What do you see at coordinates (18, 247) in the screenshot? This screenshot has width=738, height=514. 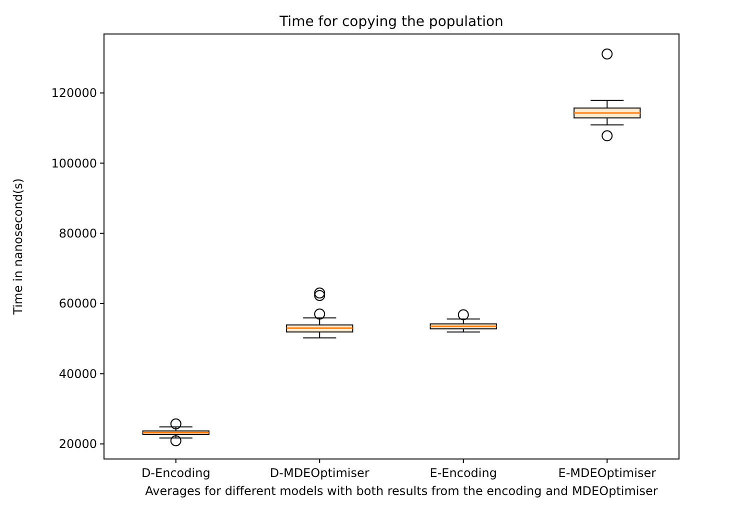 I see `y-axis-title: Time in nanosecond(s)` at bounding box center [18, 247].